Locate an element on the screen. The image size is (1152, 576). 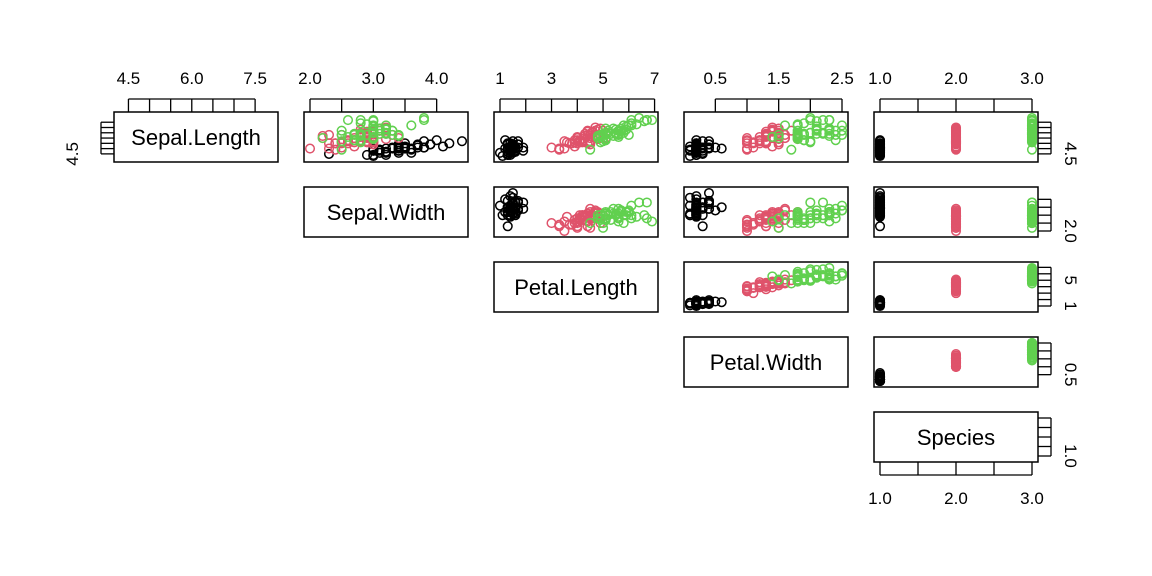
panel-sepal-width-vs-petal-width is located at coordinates (766, 212).